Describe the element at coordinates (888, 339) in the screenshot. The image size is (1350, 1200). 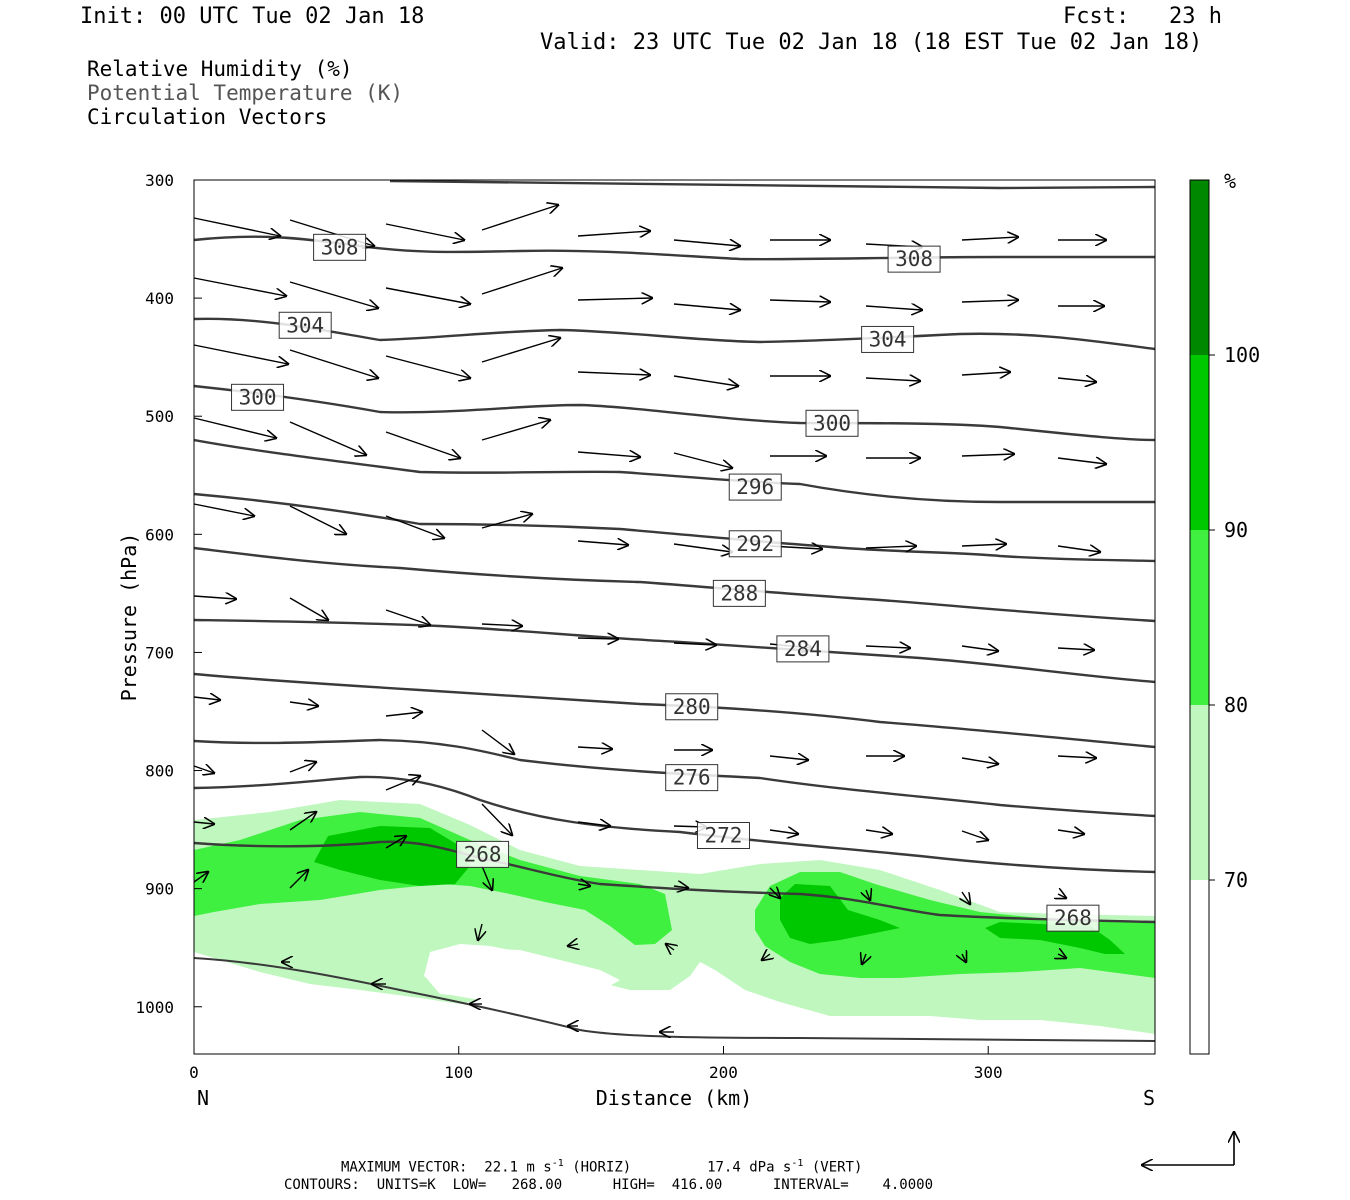
I see `contour-label: 304` at that location.